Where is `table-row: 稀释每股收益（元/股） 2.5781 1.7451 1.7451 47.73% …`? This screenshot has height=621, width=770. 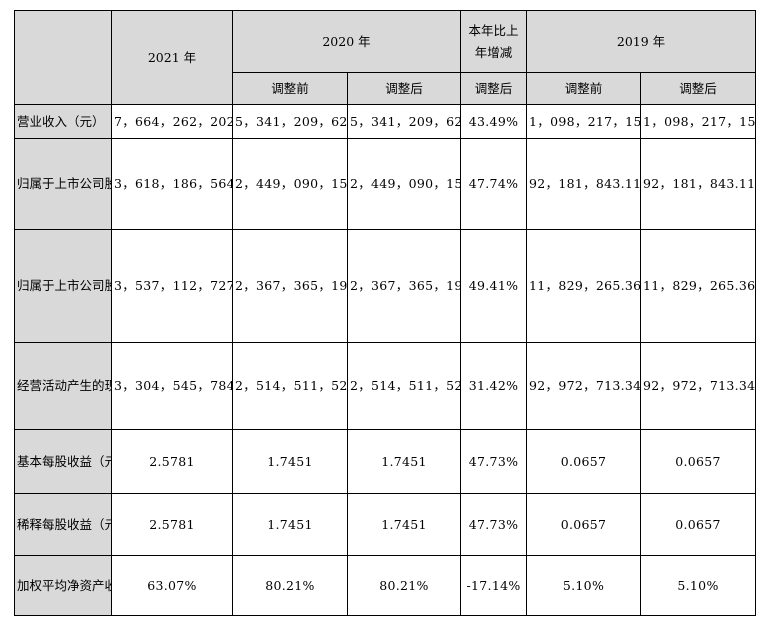 table-row: 稀释每股收益（元/股） 2.5781 1.7451 1.7451 47.73% … is located at coordinates (385, 524).